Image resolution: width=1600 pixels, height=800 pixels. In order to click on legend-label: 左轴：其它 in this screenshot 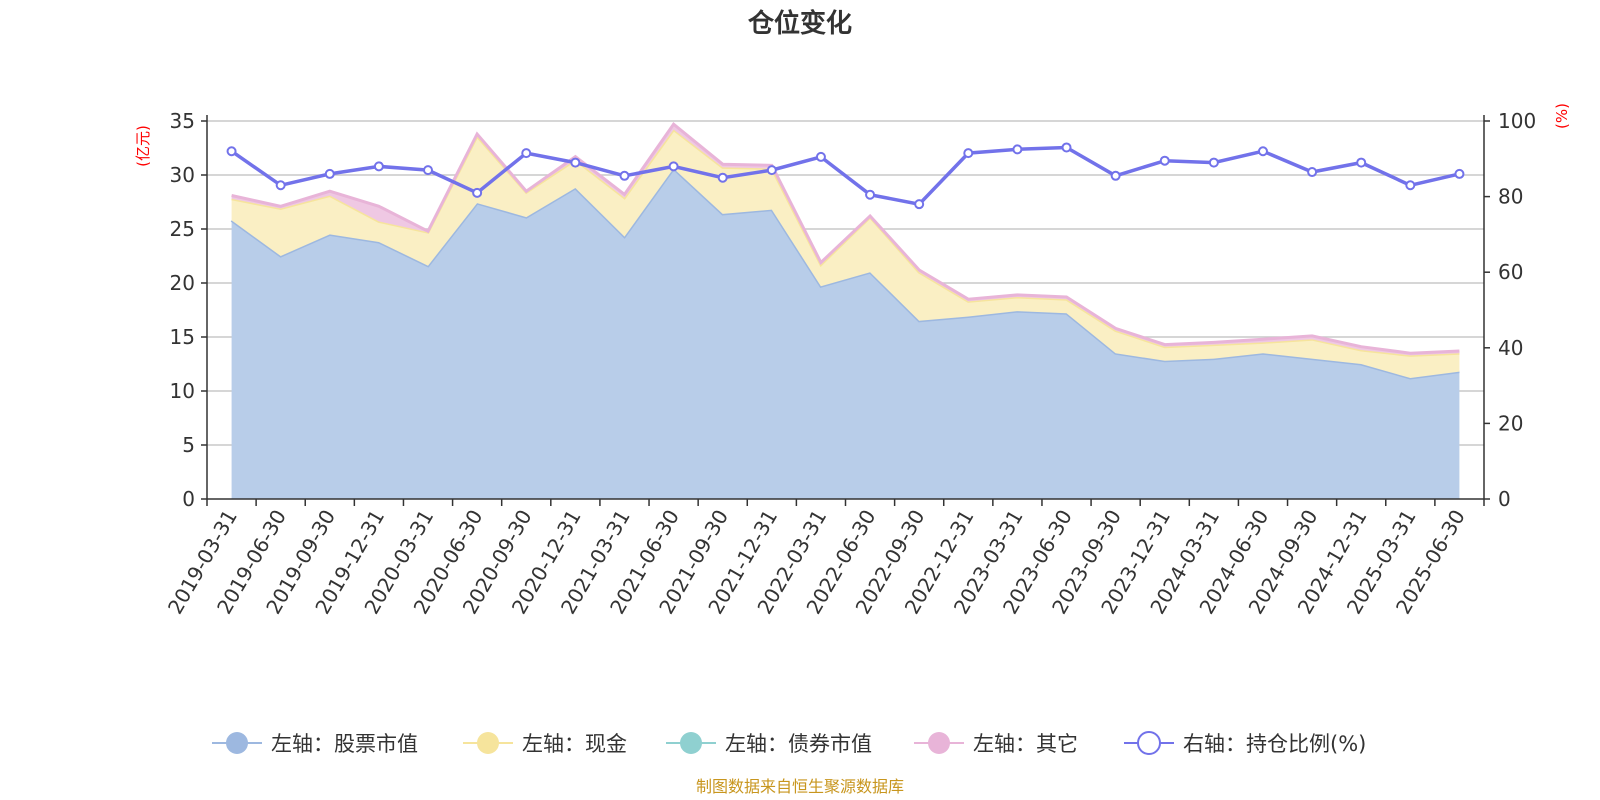, I will do `click(1025, 744)`.